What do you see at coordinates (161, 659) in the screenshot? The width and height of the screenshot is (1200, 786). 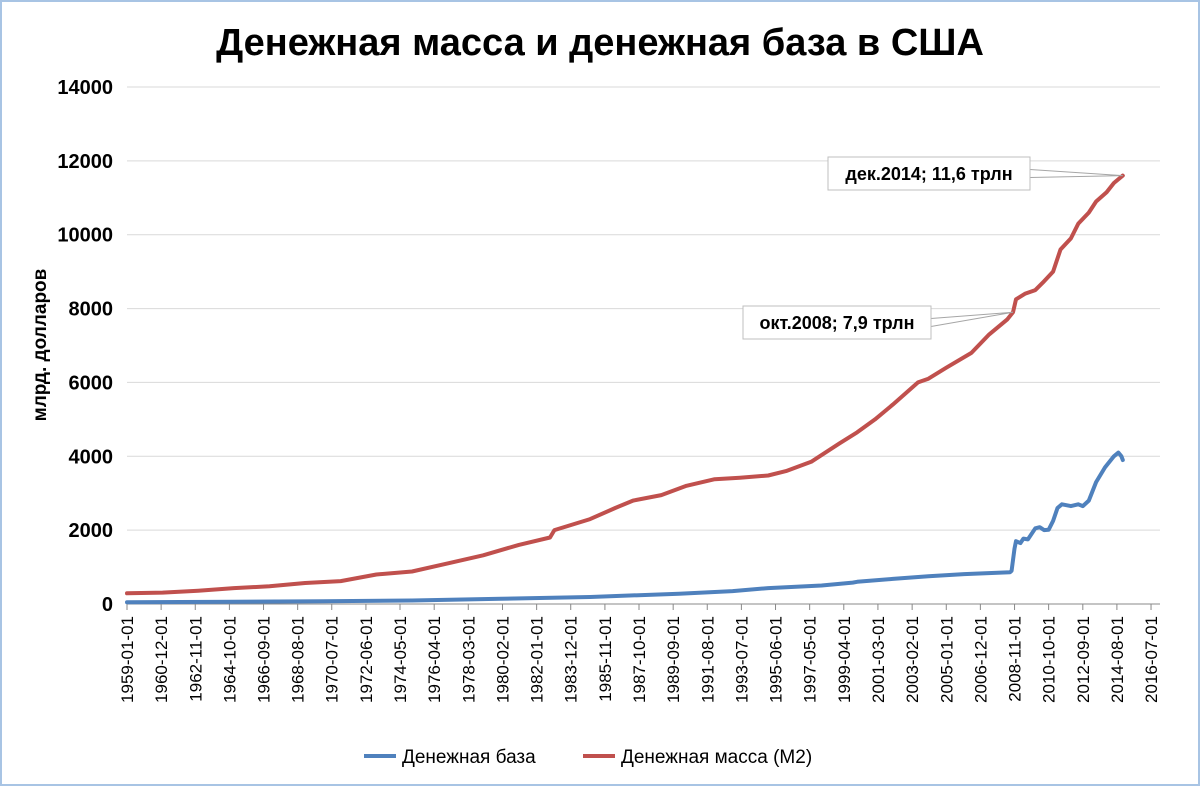 I see `x-tick-label: 1960-12-01` at bounding box center [161, 659].